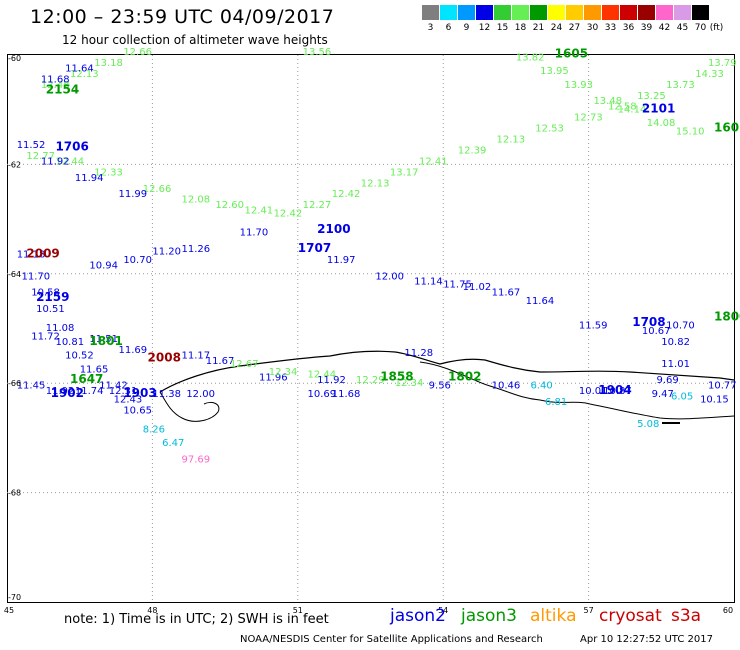 The height and width of the screenshot is (650, 740). I want to click on wave-height-value: 10.67, so click(656, 331).